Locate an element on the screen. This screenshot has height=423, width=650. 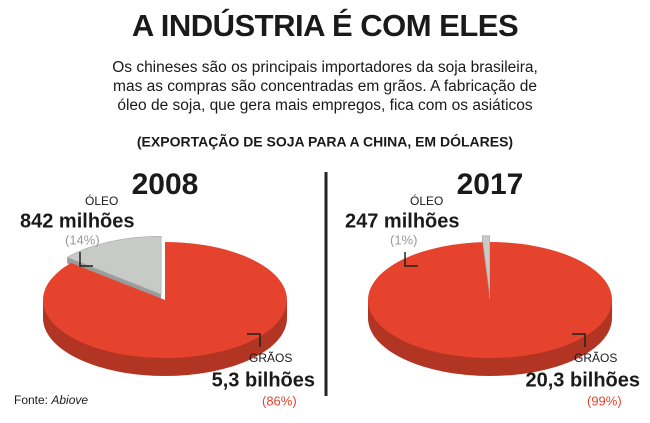
title: A INDÚSTRIA É COM ELES is located at coordinates (325, 25).